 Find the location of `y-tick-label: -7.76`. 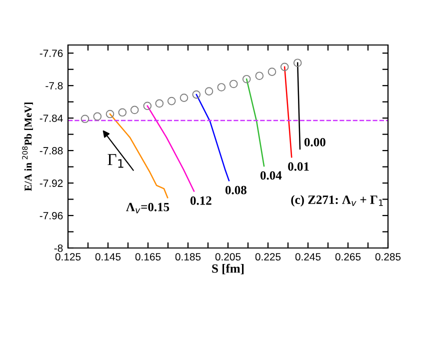

y-tick-label: -7.76 is located at coordinates (51, 53).